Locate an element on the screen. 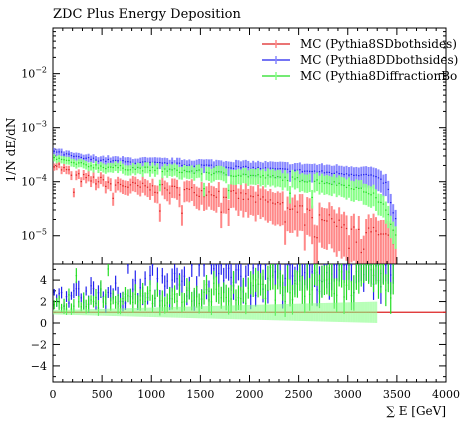  x-axis-label: ∑ E [GeV] is located at coordinates (416, 411).